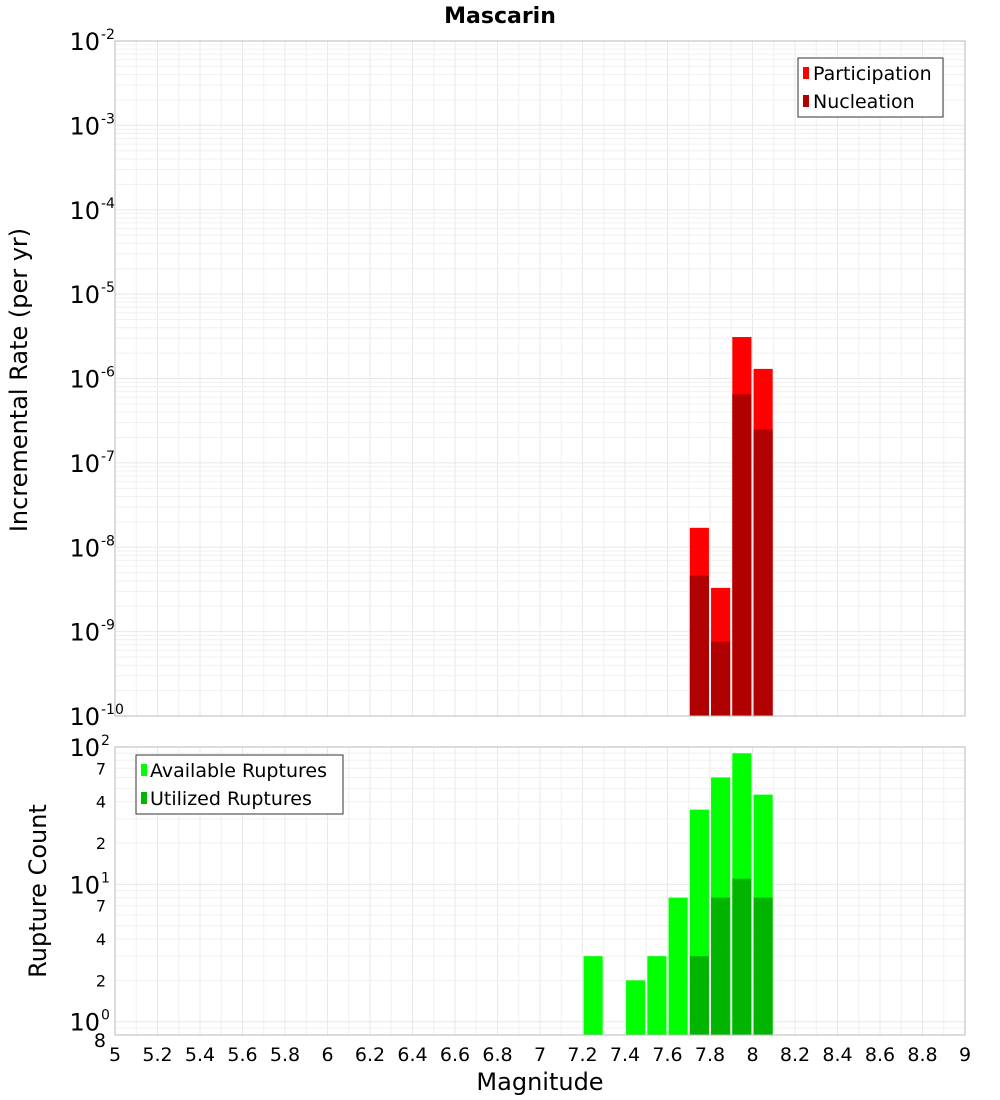 This screenshot has height=1100, width=1000. Describe the element at coordinates (710, 1055) in the screenshot. I see `x-tick-label: 7.8` at that location.